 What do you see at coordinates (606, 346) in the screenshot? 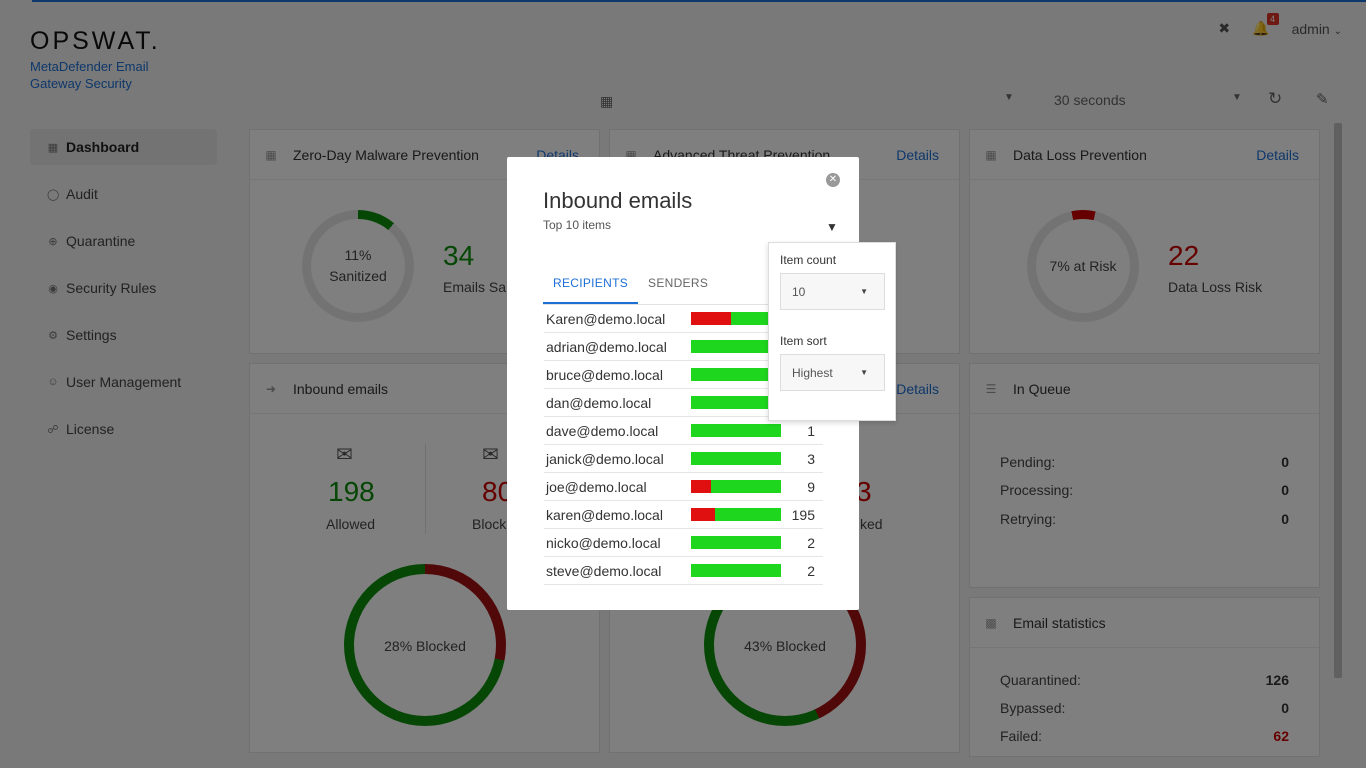
I see `recipient-name: adrian@demo.local` at bounding box center [606, 346].